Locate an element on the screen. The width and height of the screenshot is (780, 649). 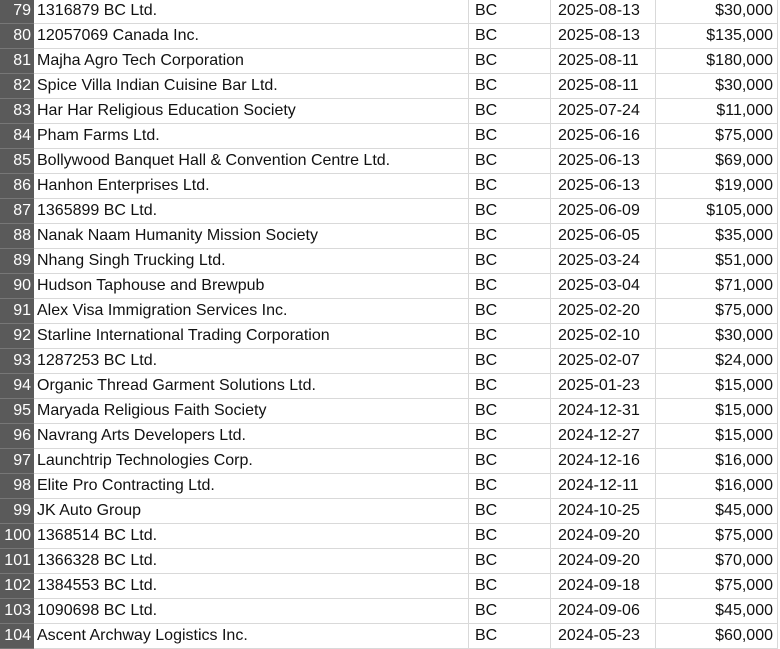
row-header: 103 is located at coordinates (17, 611).